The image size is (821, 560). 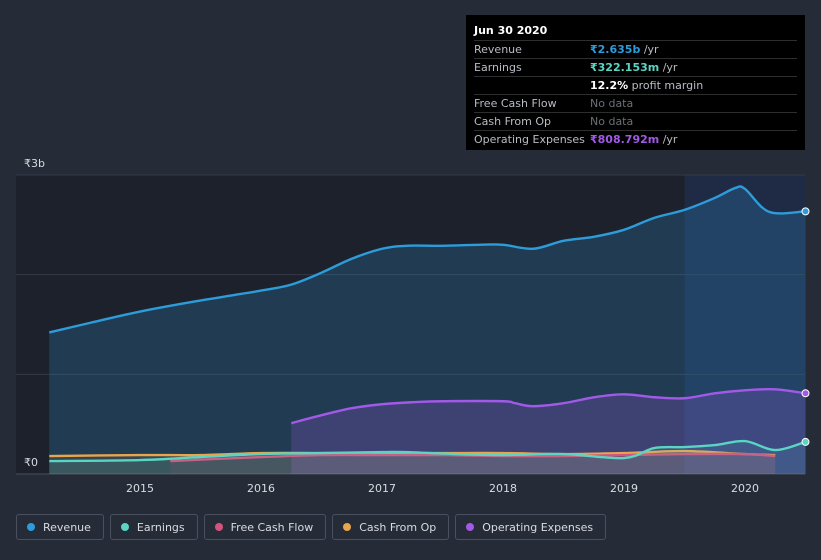 What do you see at coordinates (635, 104) in the screenshot?
I see `tooltip-row: Free Cash Flow No data` at bounding box center [635, 104].